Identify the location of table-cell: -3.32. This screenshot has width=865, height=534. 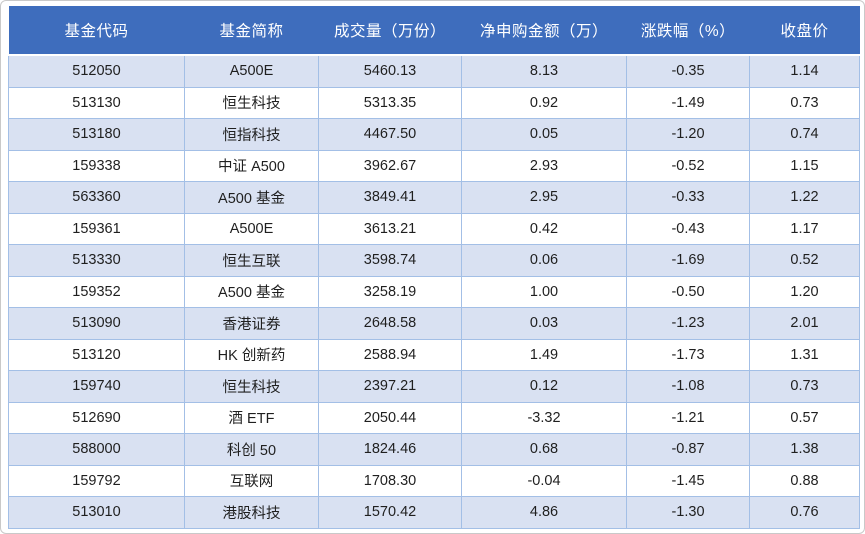
(544, 417).